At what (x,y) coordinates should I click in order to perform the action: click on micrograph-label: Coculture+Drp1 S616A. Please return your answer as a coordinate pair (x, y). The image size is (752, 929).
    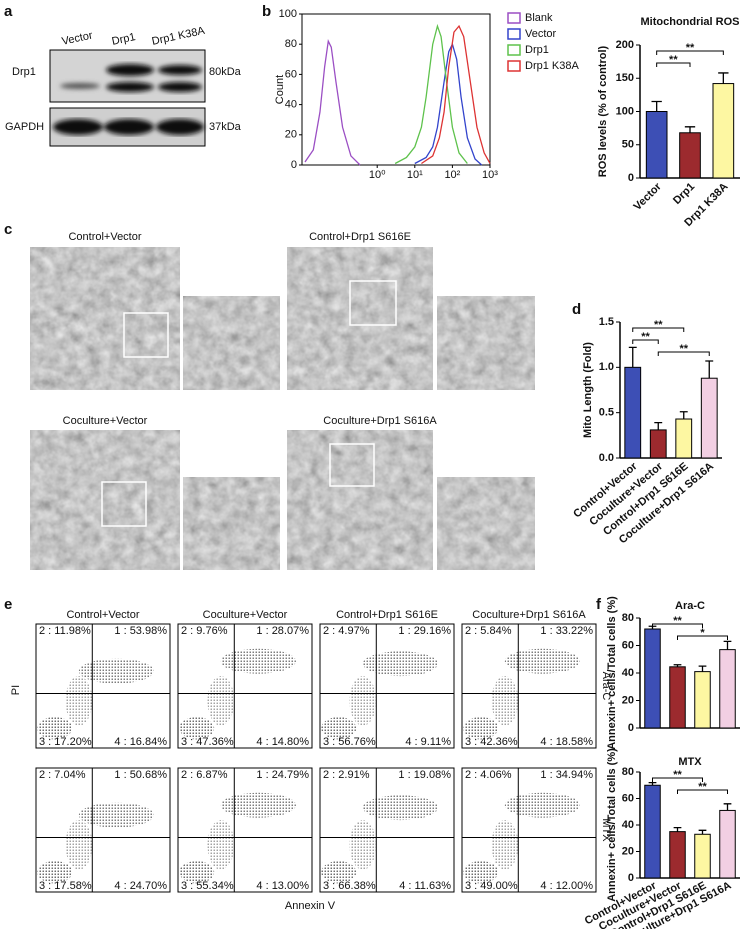
    Looking at the image, I should click on (380, 421).